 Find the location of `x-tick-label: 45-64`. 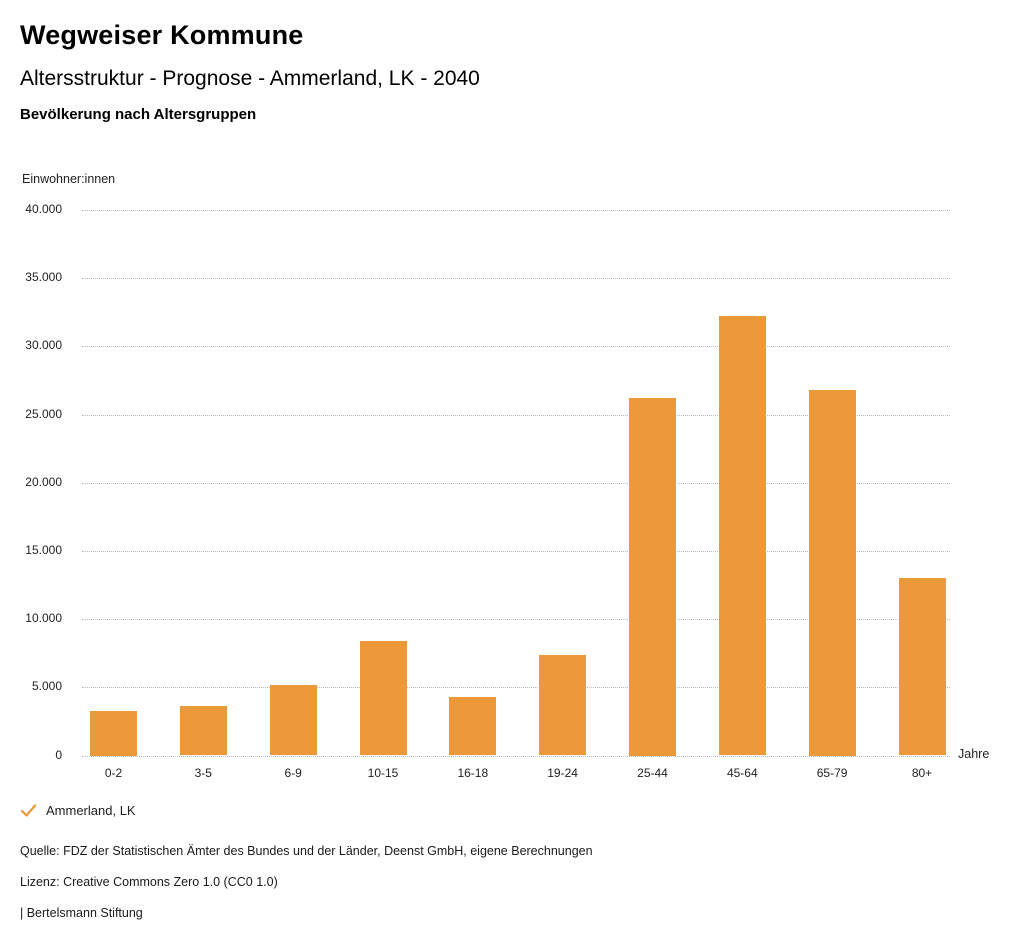

x-tick-label: 45-64 is located at coordinates (742, 773).